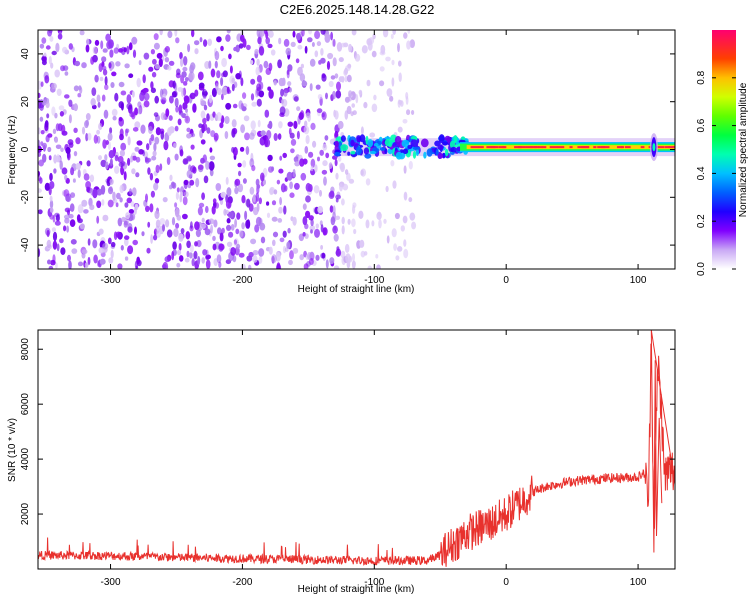  I want to click on y-tick-label: -20, so click(25, 197).